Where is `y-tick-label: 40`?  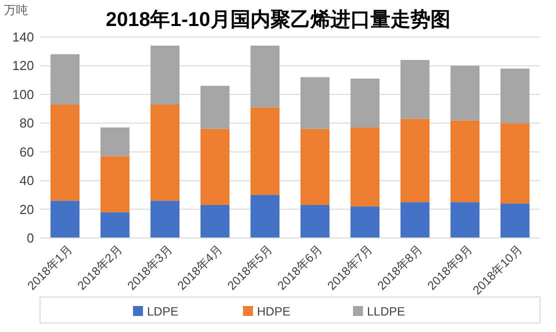
y-tick-label: 40 is located at coordinates (27, 180).